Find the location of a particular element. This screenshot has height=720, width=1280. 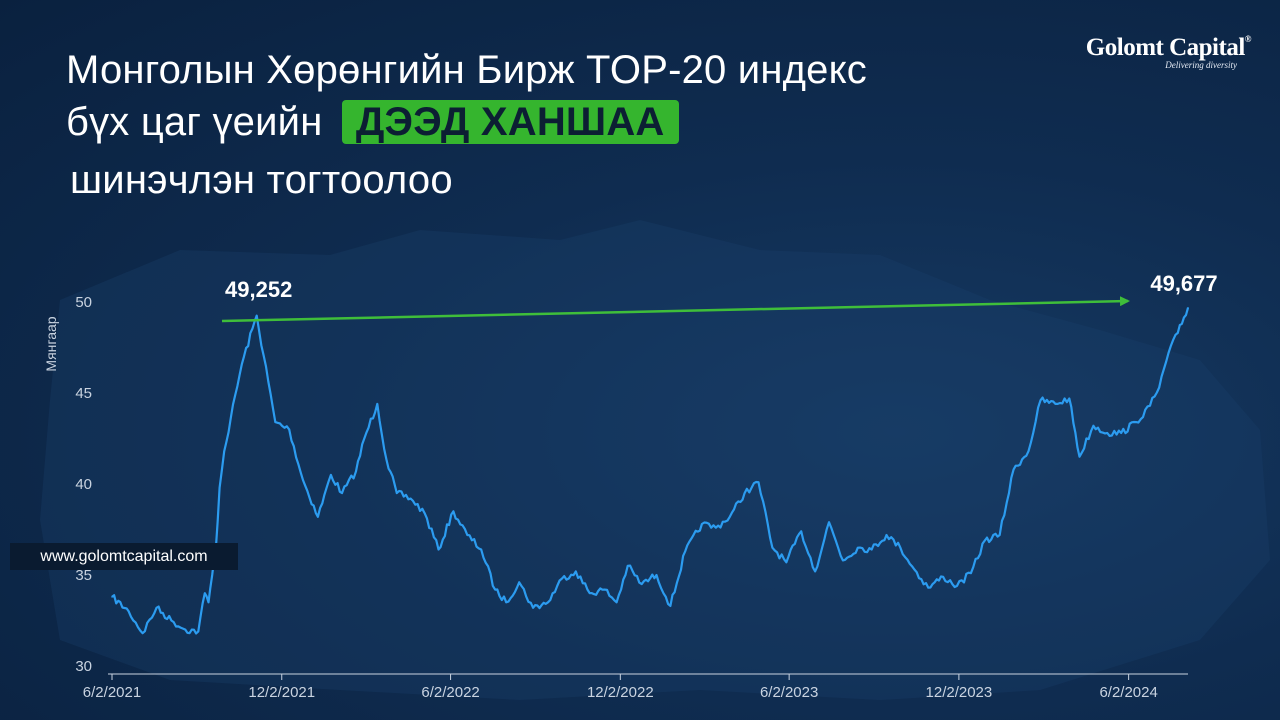

company-logo: Golomt Capital® Delivering diversity is located at coordinates (1164, 52).